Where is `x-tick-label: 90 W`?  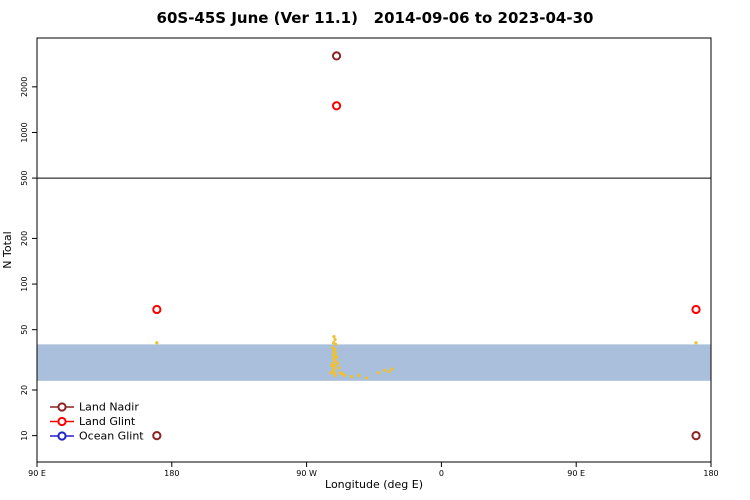
x-tick-label: 90 W is located at coordinates (306, 473).